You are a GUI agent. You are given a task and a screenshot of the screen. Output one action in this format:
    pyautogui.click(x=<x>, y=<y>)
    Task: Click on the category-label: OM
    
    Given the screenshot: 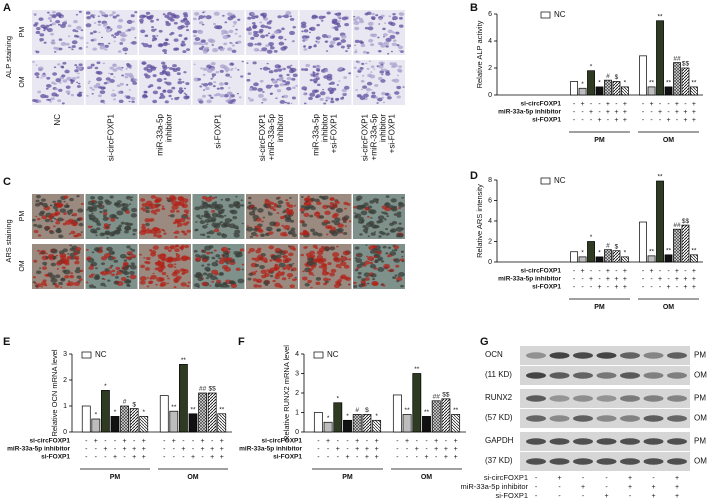 What is the action you would take?
    pyautogui.click(x=426, y=477)
    